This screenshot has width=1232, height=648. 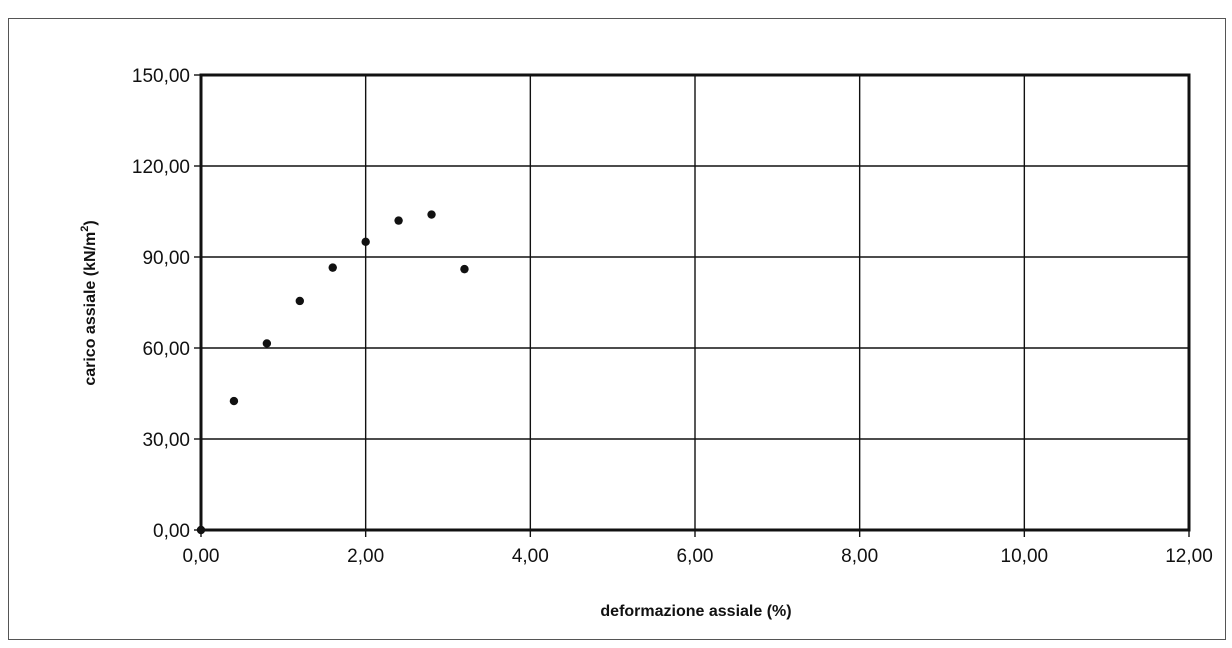 I want to click on y-axis-title-sup: 2, so click(x=85, y=229).